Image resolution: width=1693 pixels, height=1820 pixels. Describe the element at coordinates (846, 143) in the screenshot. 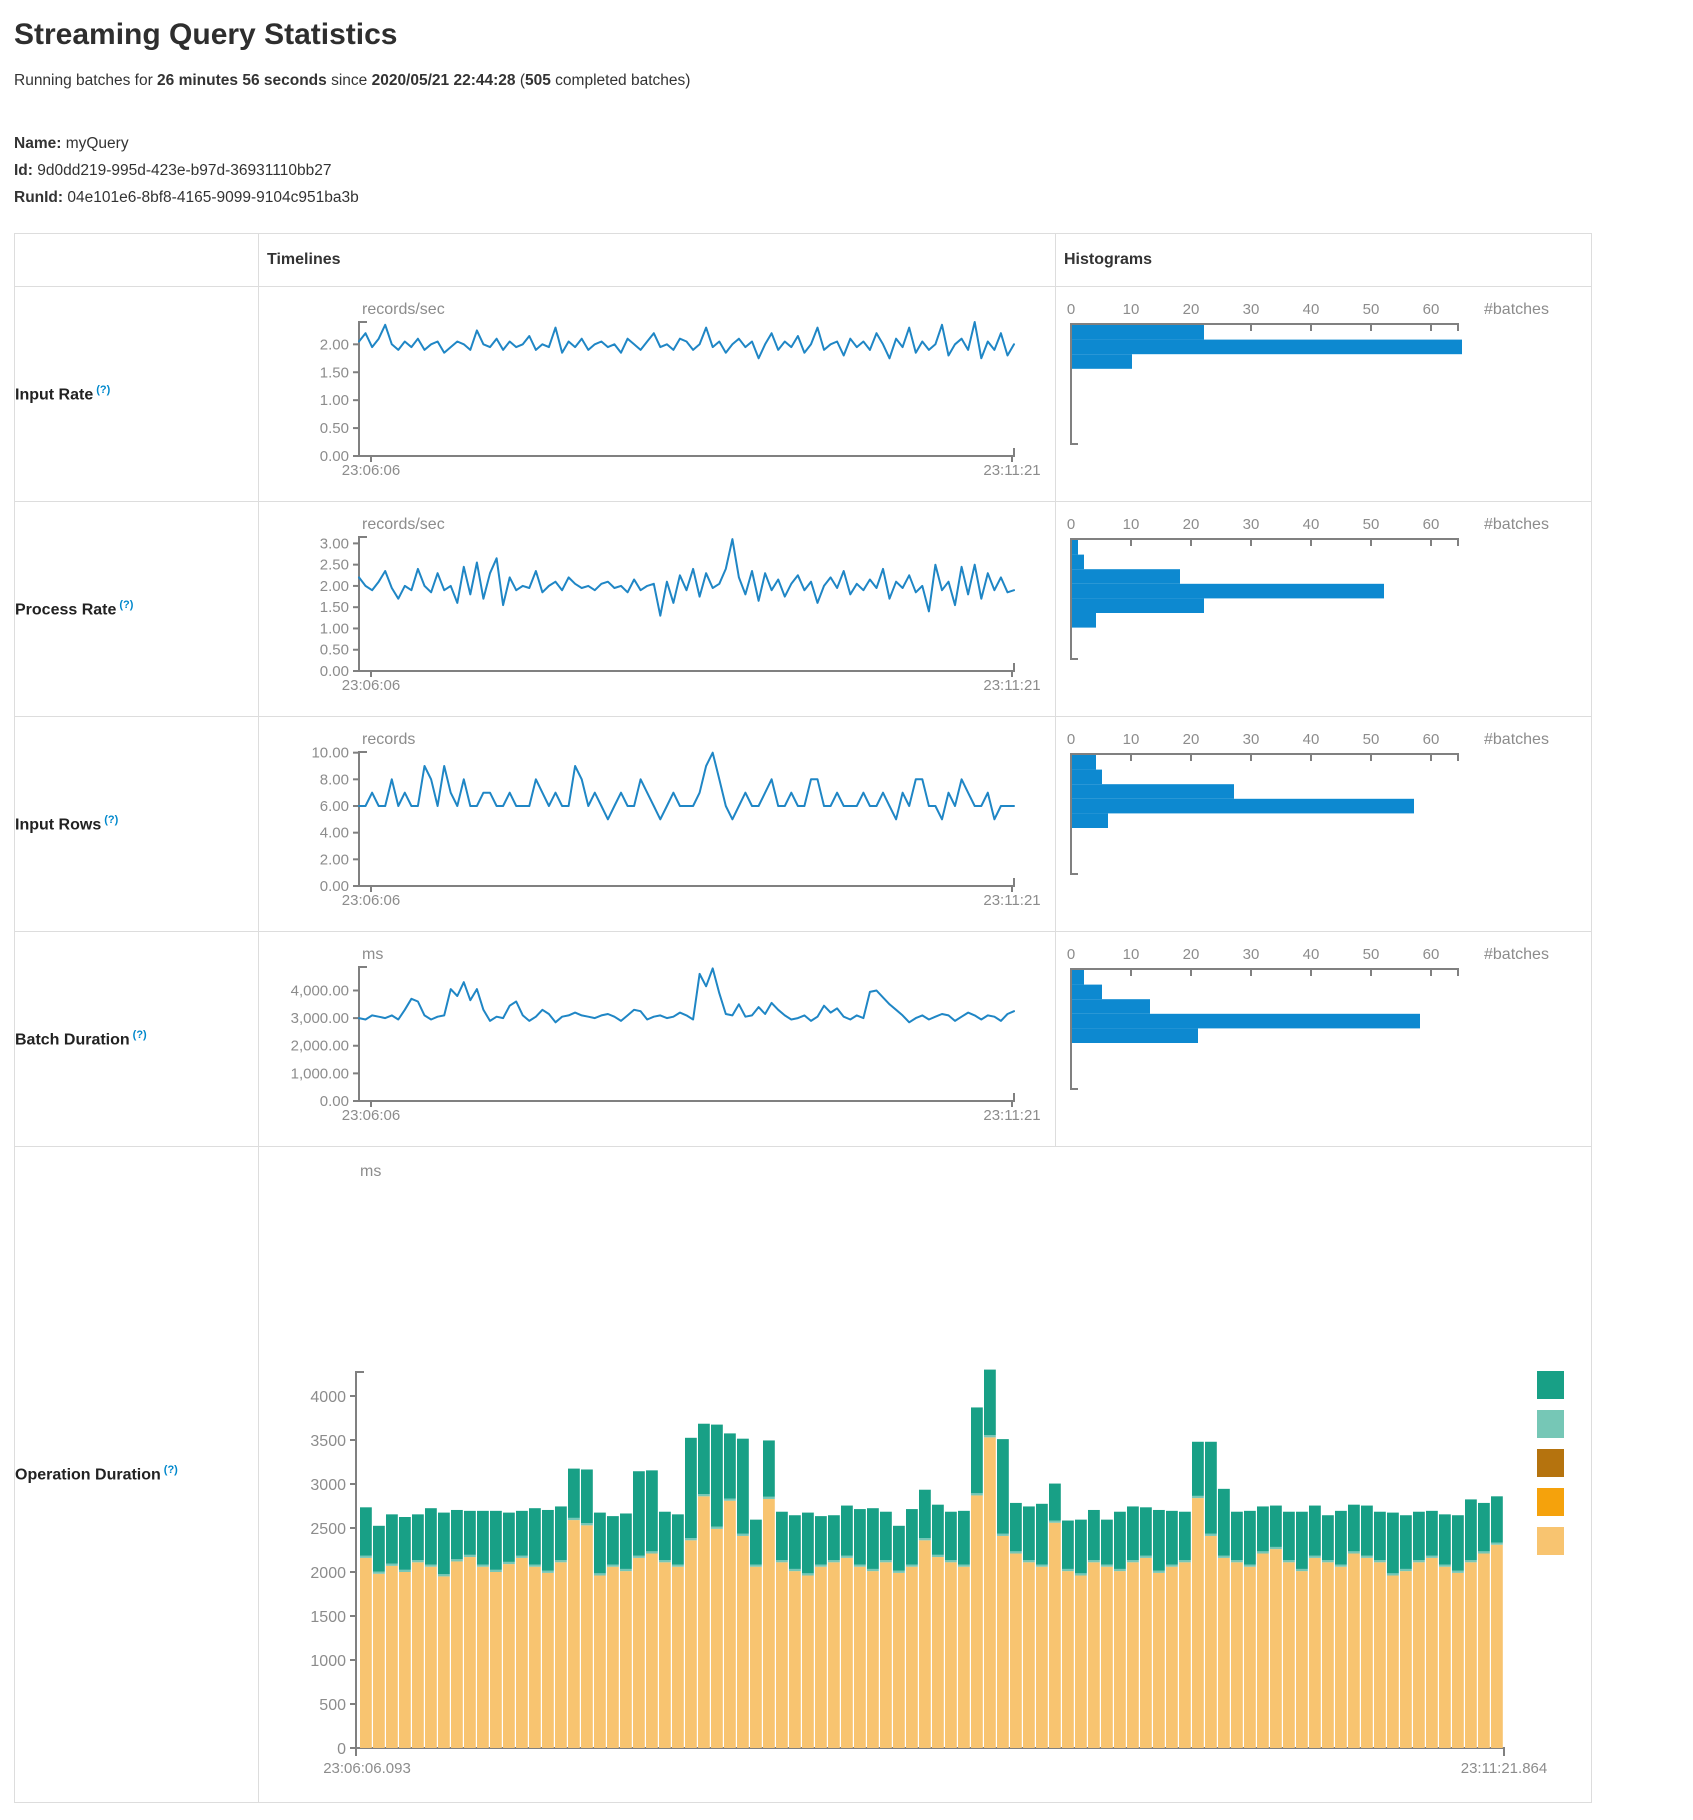

I see `query-name-row: Name: myQuery` at that location.